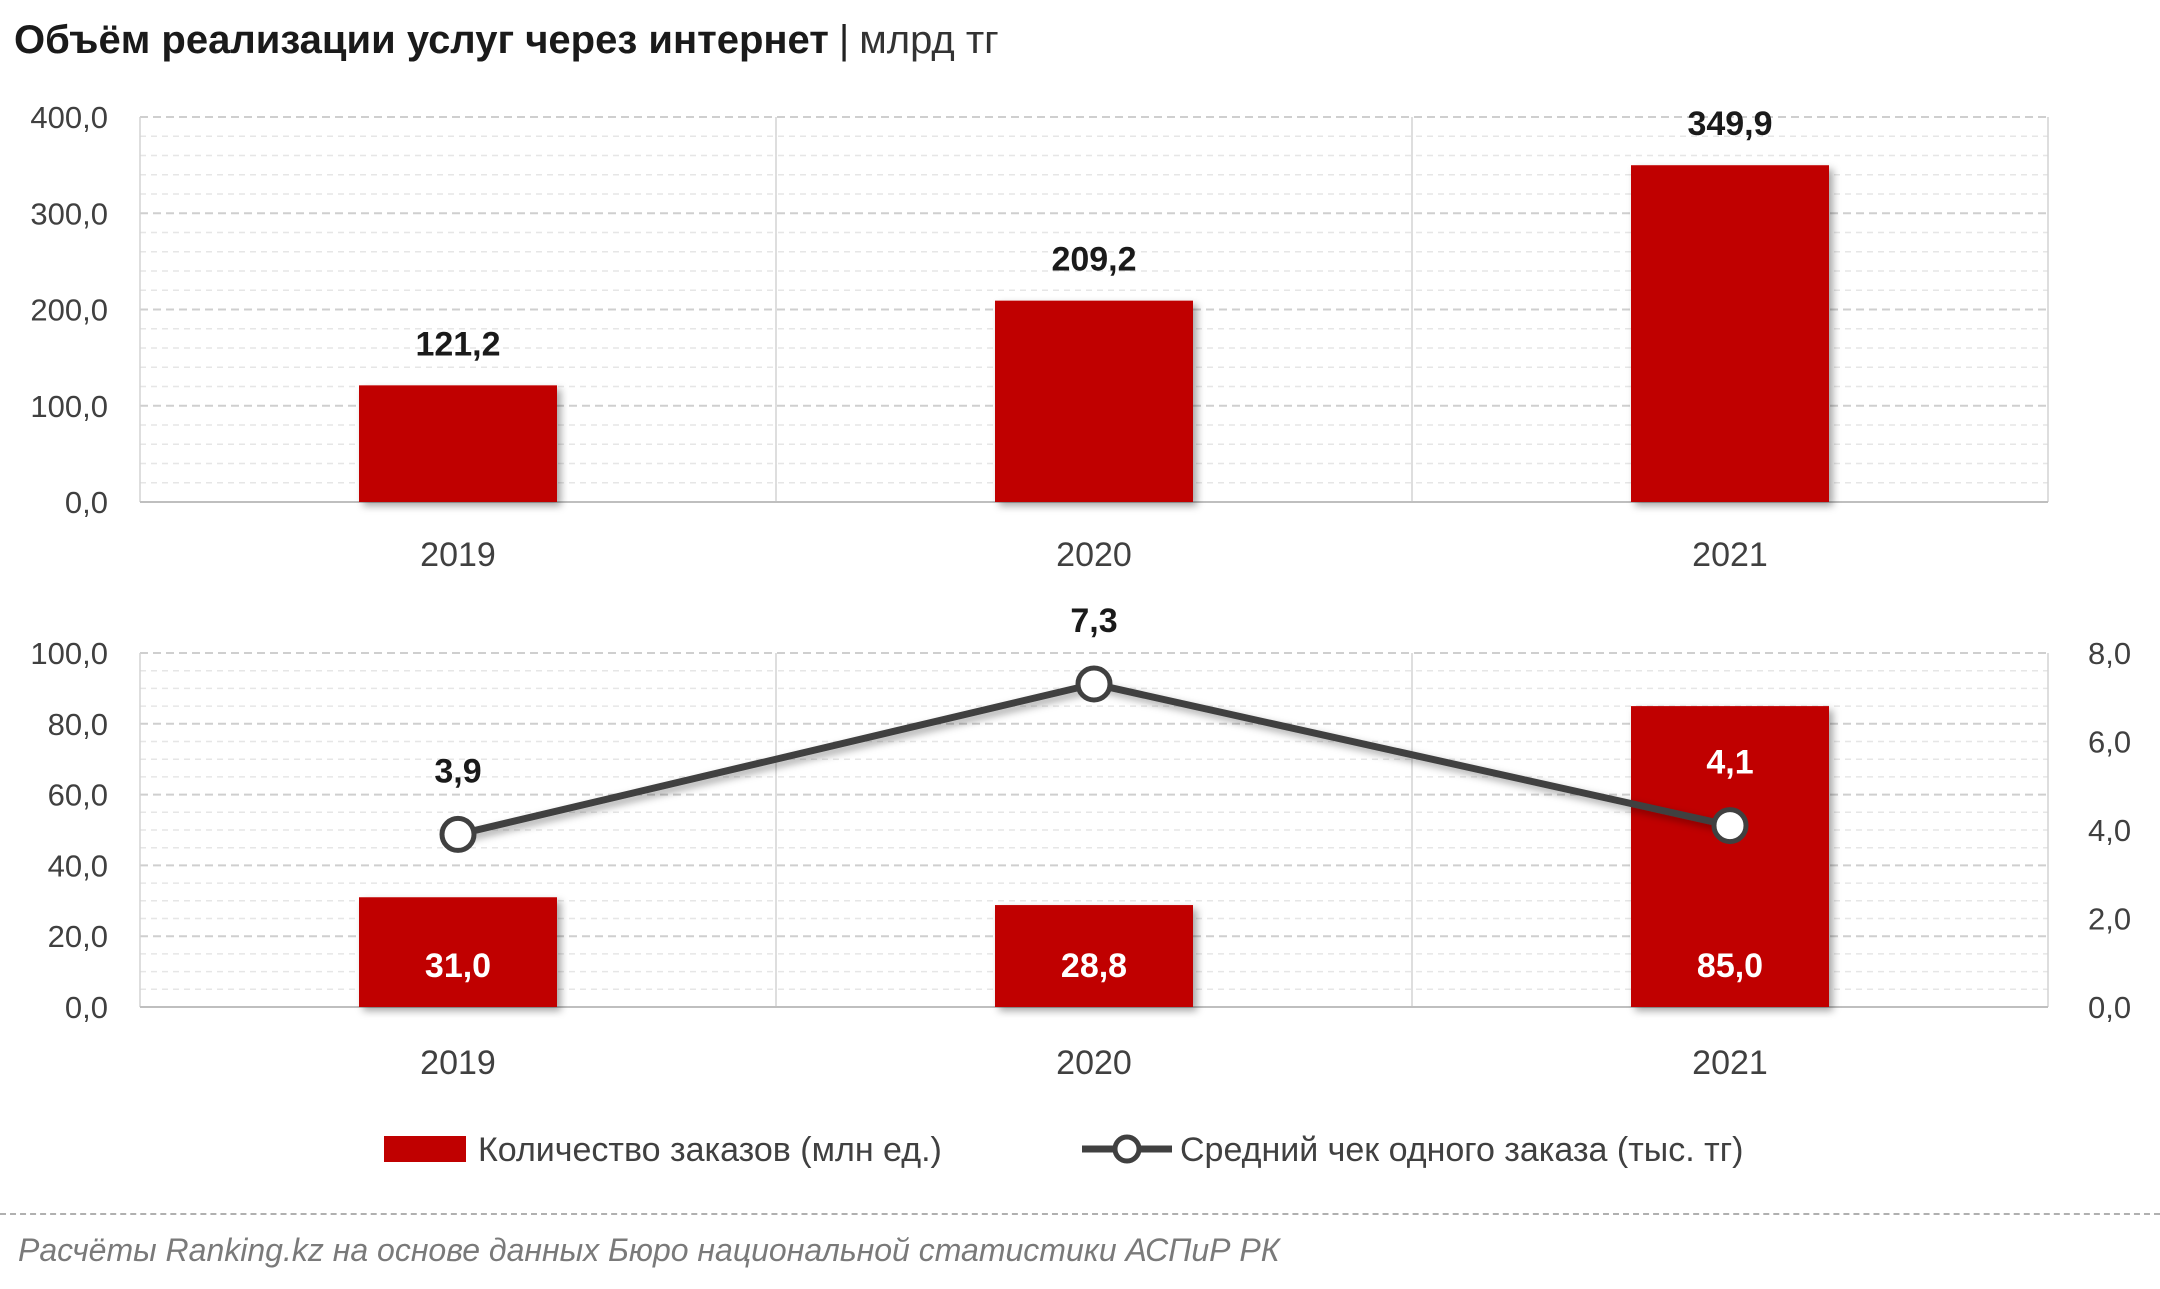  Describe the element at coordinates (78, 795) in the screenshot. I see `chart2-left-y-tick-label: 60,0` at that location.